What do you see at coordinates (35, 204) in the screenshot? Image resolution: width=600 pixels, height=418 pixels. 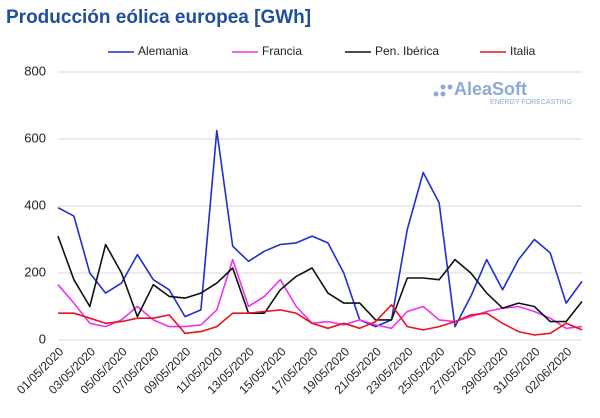 I see `y-tick-label: 400` at bounding box center [35, 204].